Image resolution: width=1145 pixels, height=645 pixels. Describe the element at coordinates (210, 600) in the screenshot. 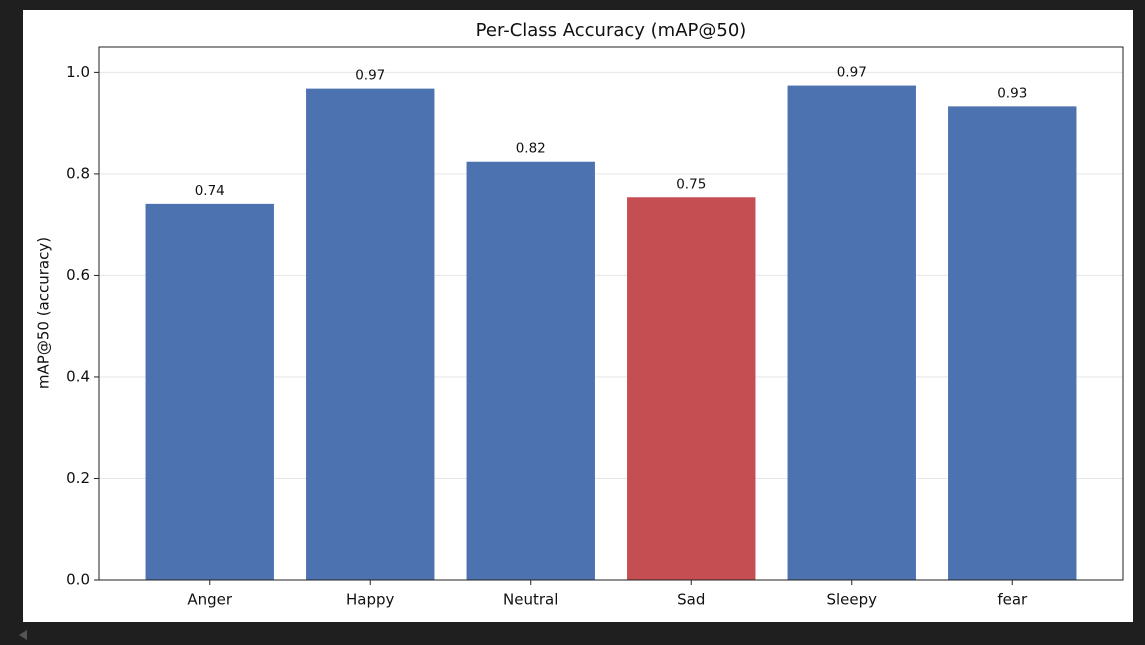

I see `x-tick-label: Anger` at that location.